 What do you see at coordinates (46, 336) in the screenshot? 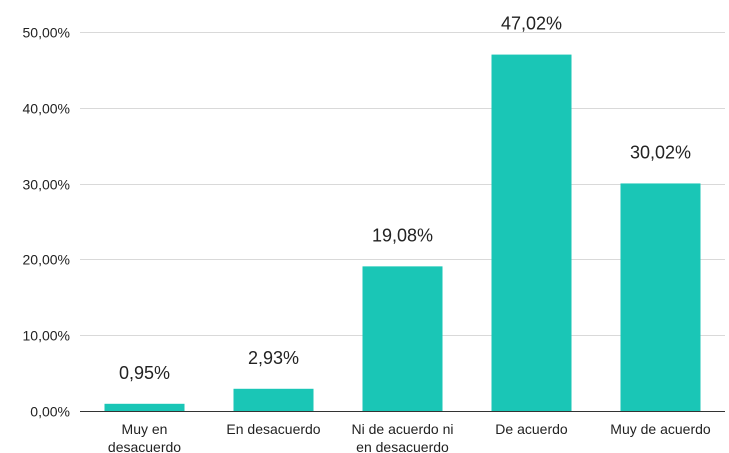
I see `y-tick-label: 10,00%` at bounding box center [46, 336].